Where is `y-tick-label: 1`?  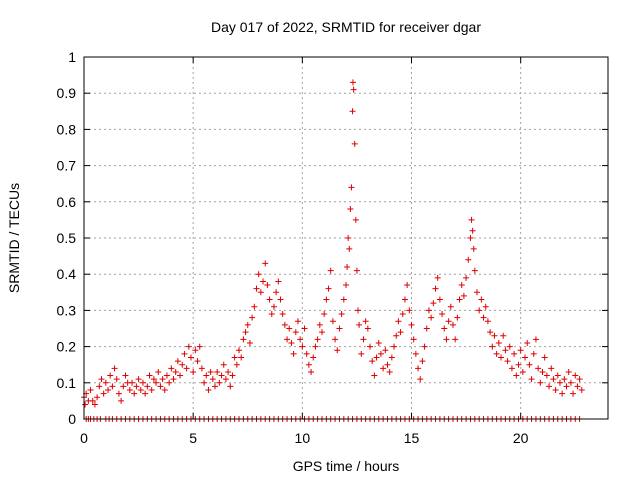
y-tick-label: 1 is located at coordinates (72, 57).